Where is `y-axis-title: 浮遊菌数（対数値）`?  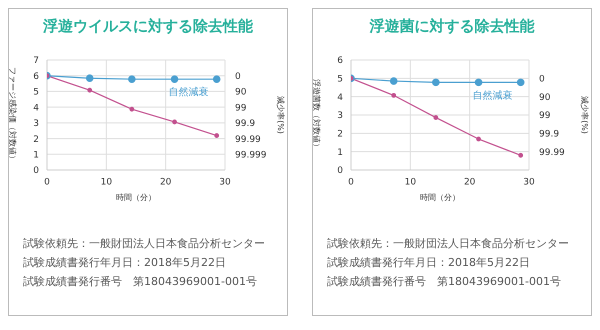 y-axis-title: 浮遊菌数（対数値） is located at coordinates (317, 115).